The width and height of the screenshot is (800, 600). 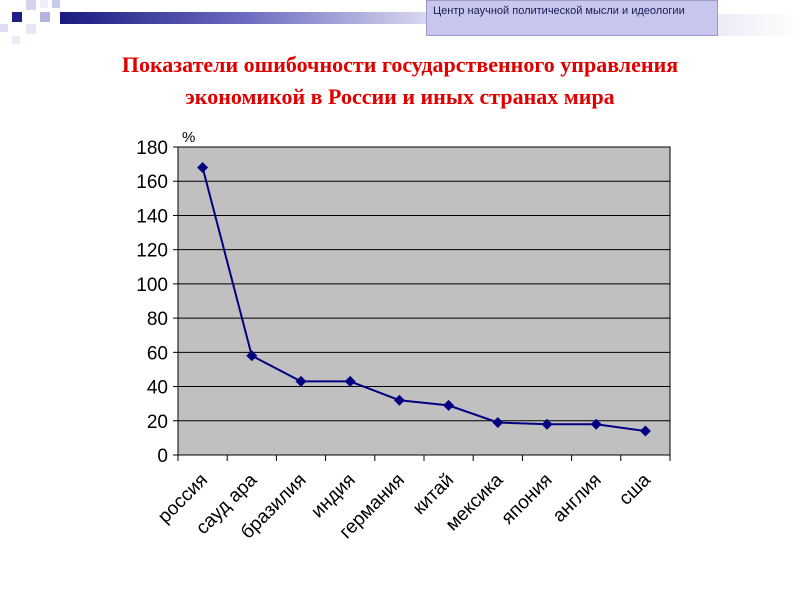 I want to click on y-axis-ticks: 0 20 40 60 80 100 120 140 160 180, so click(x=157, y=302).